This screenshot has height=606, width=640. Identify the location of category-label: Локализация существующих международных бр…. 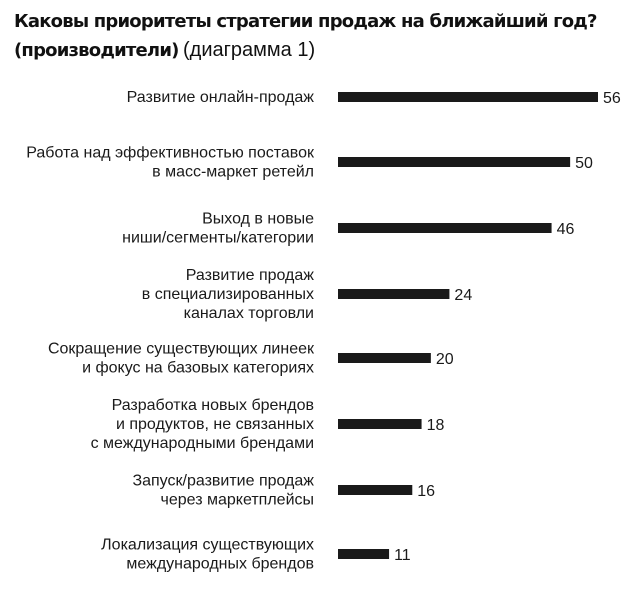
(207, 555).